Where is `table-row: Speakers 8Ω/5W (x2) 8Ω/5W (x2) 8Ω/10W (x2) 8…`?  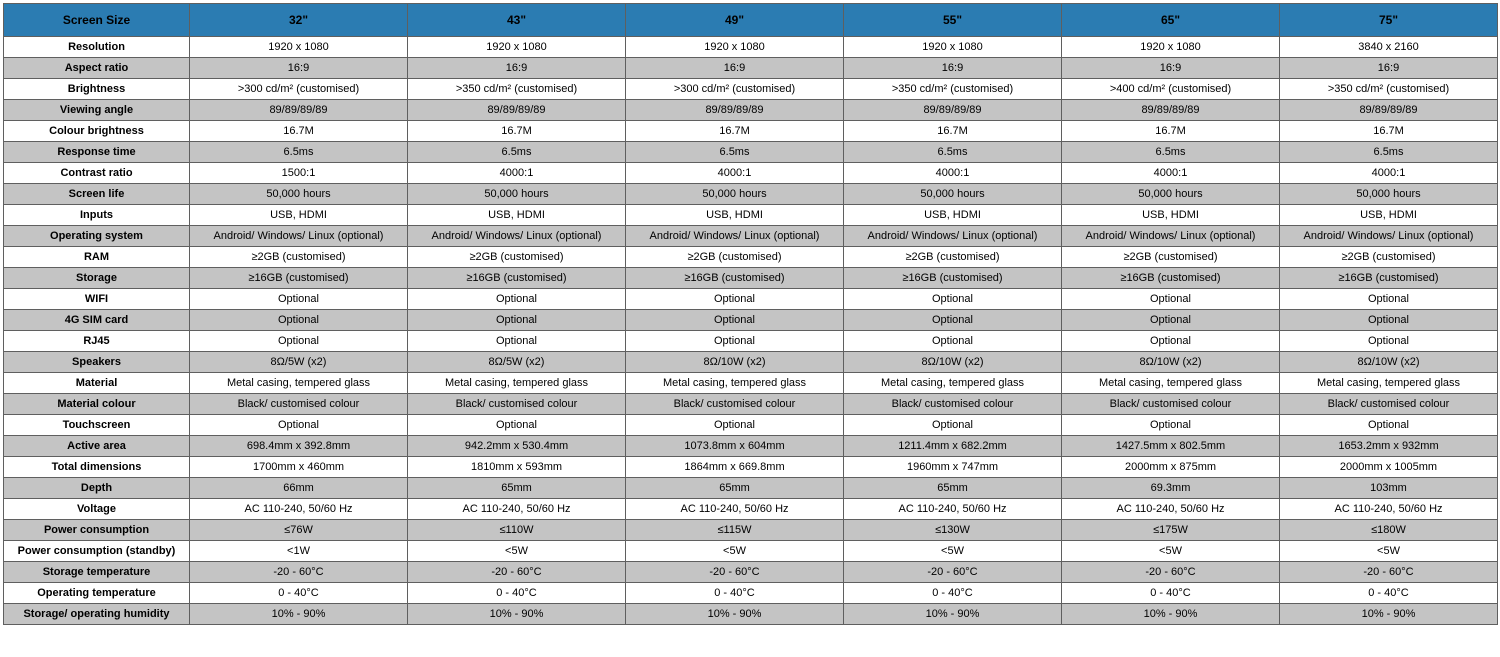 table-row: Speakers 8Ω/5W (x2) 8Ω/5W (x2) 8Ω/10W (x2) 8… is located at coordinates (750, 362).